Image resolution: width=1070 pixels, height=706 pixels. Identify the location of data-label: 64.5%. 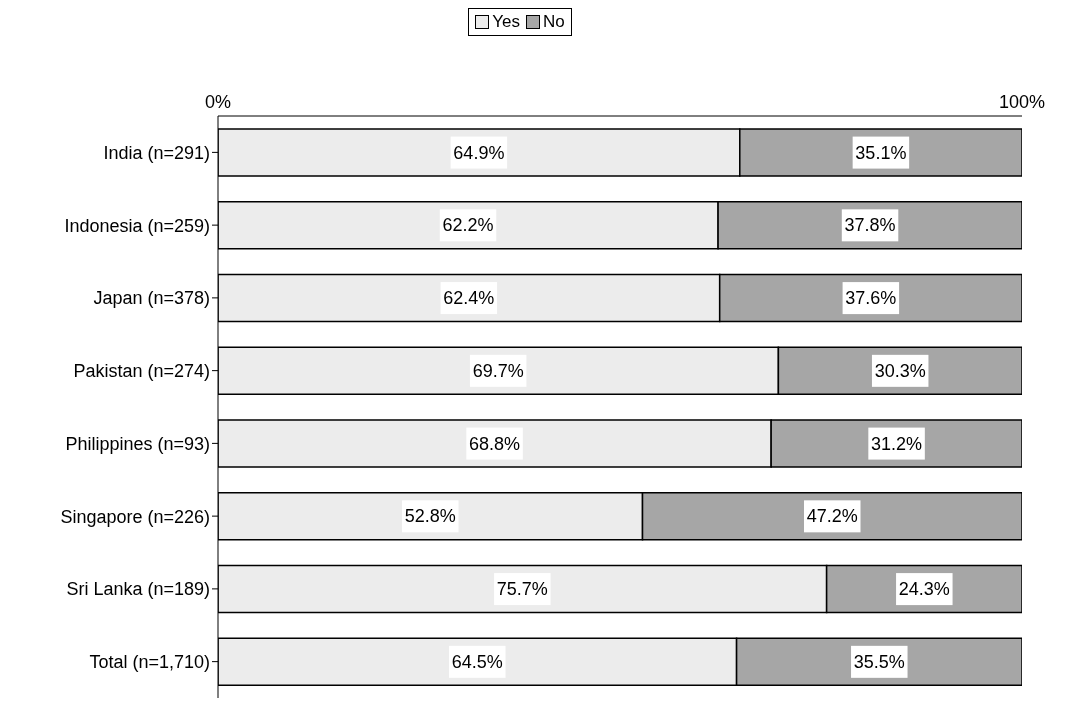
(477, 661).